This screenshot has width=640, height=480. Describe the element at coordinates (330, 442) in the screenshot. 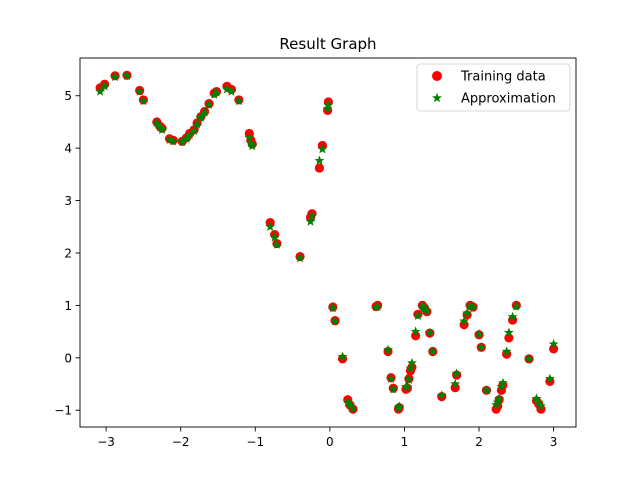

I see `x-tick-label: 0` at that location.